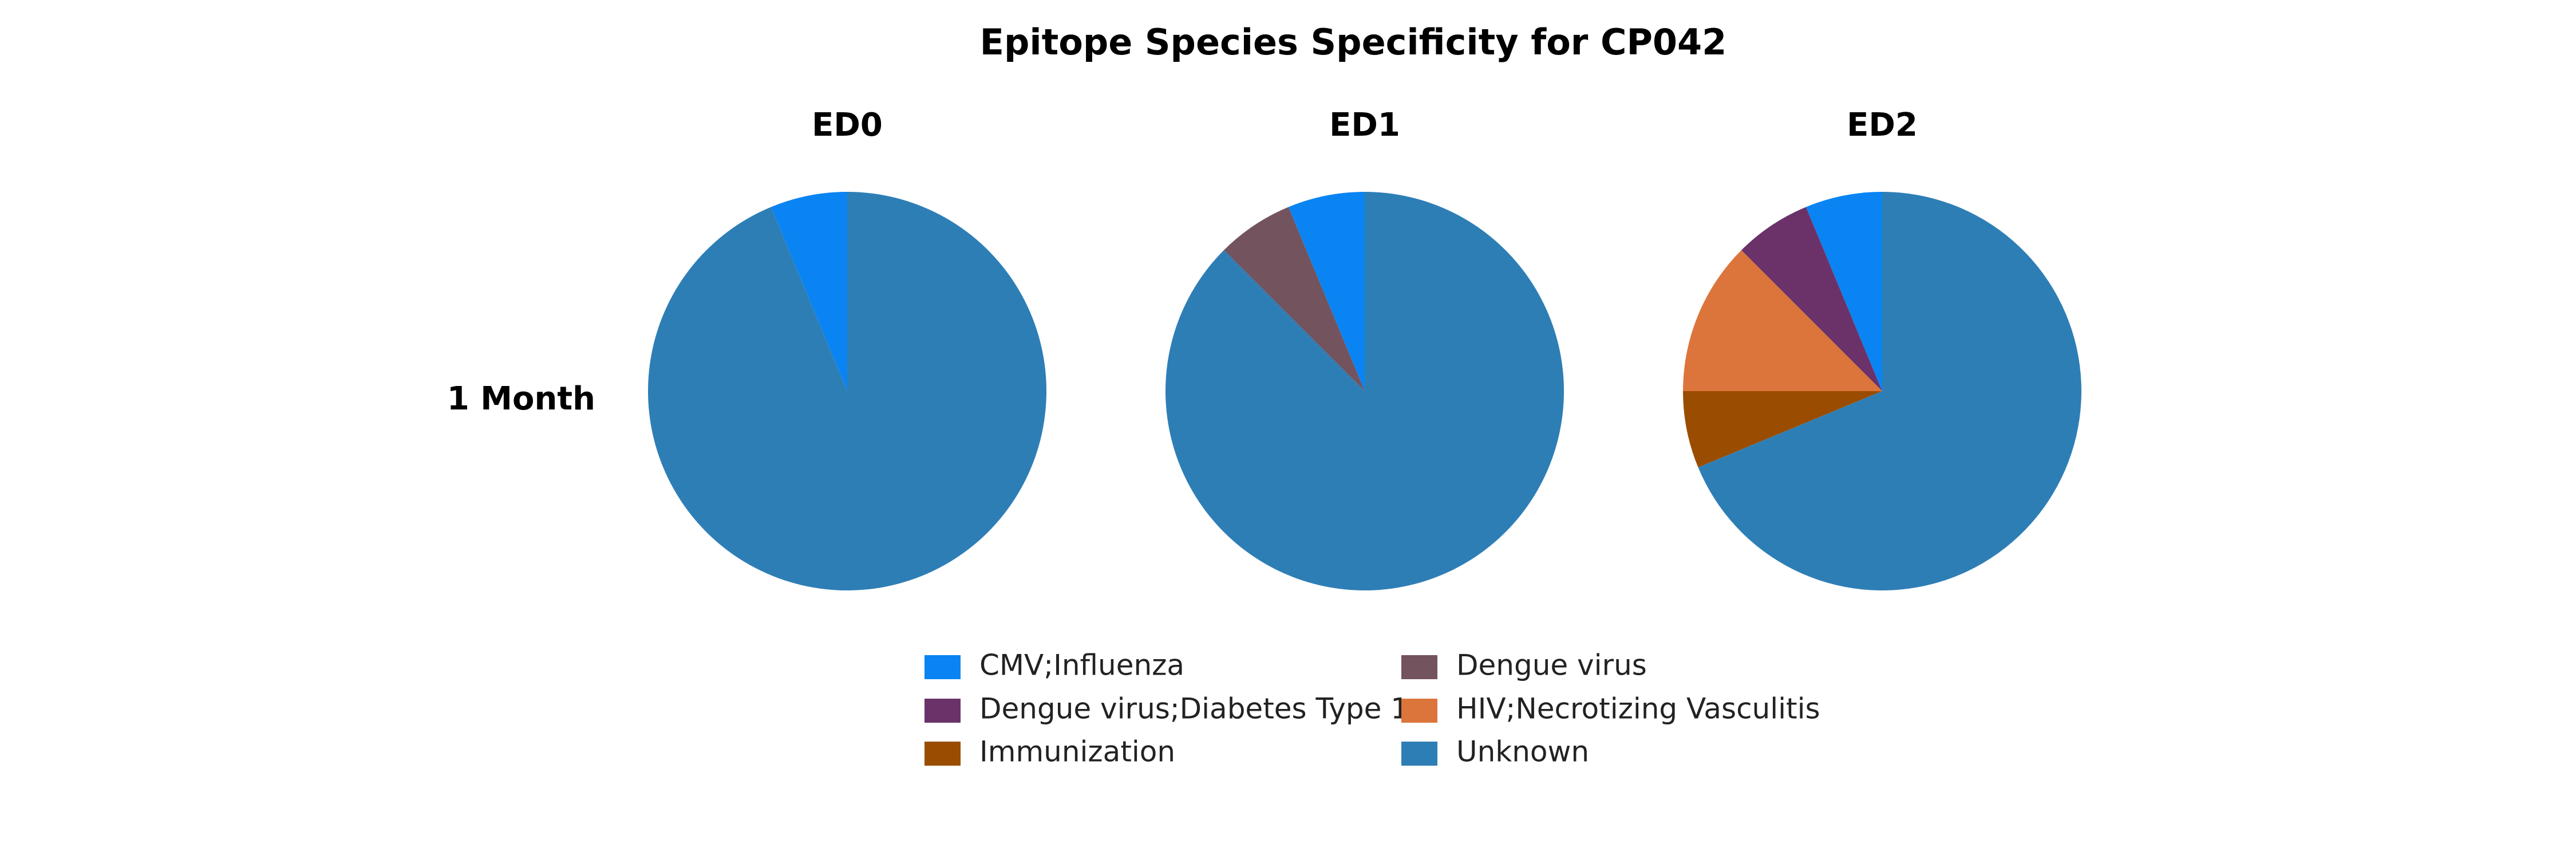 Image resolution: width=2576 pixels, height=859 pixels. What do you see at coordinates (1522, 752) in the screenshot?
I see `legend-label-unknown: Unknown` at bounding box center [1522, 752].